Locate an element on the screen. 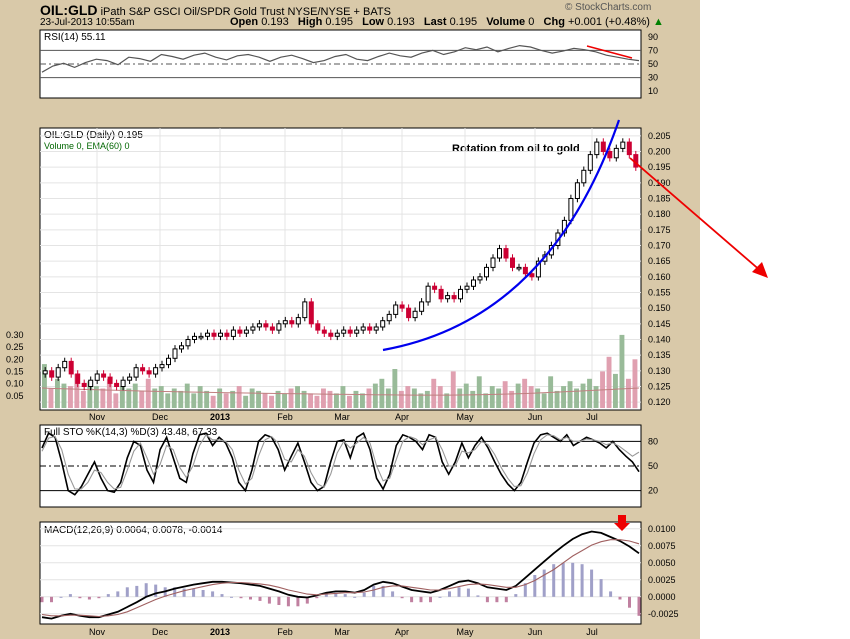 The width and height of the screenshot is (850, 639). red-arrow-head-icon is located at coordinates (760, 270).